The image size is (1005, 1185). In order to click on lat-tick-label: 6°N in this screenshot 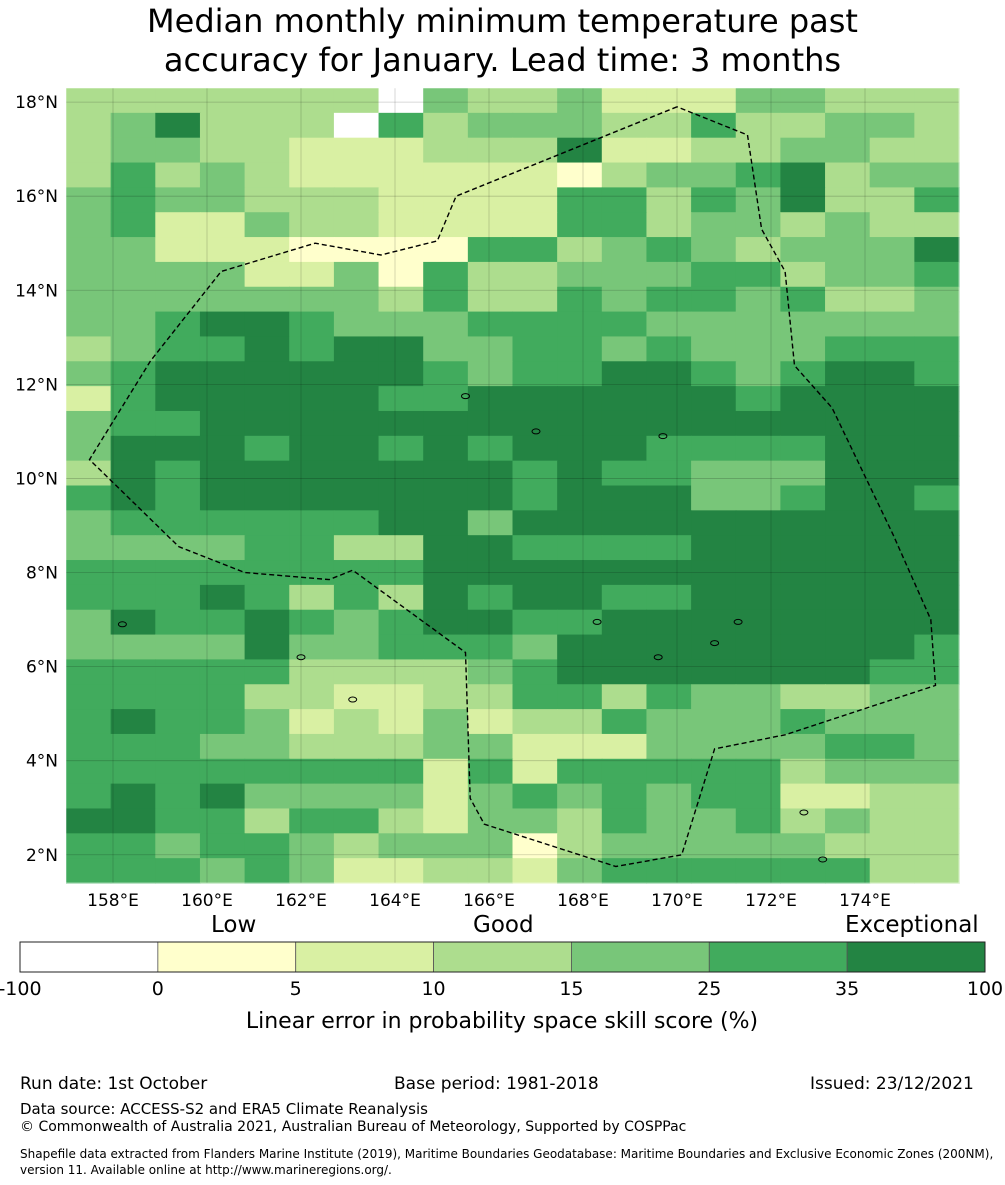, I will do `click(42, 668)`.